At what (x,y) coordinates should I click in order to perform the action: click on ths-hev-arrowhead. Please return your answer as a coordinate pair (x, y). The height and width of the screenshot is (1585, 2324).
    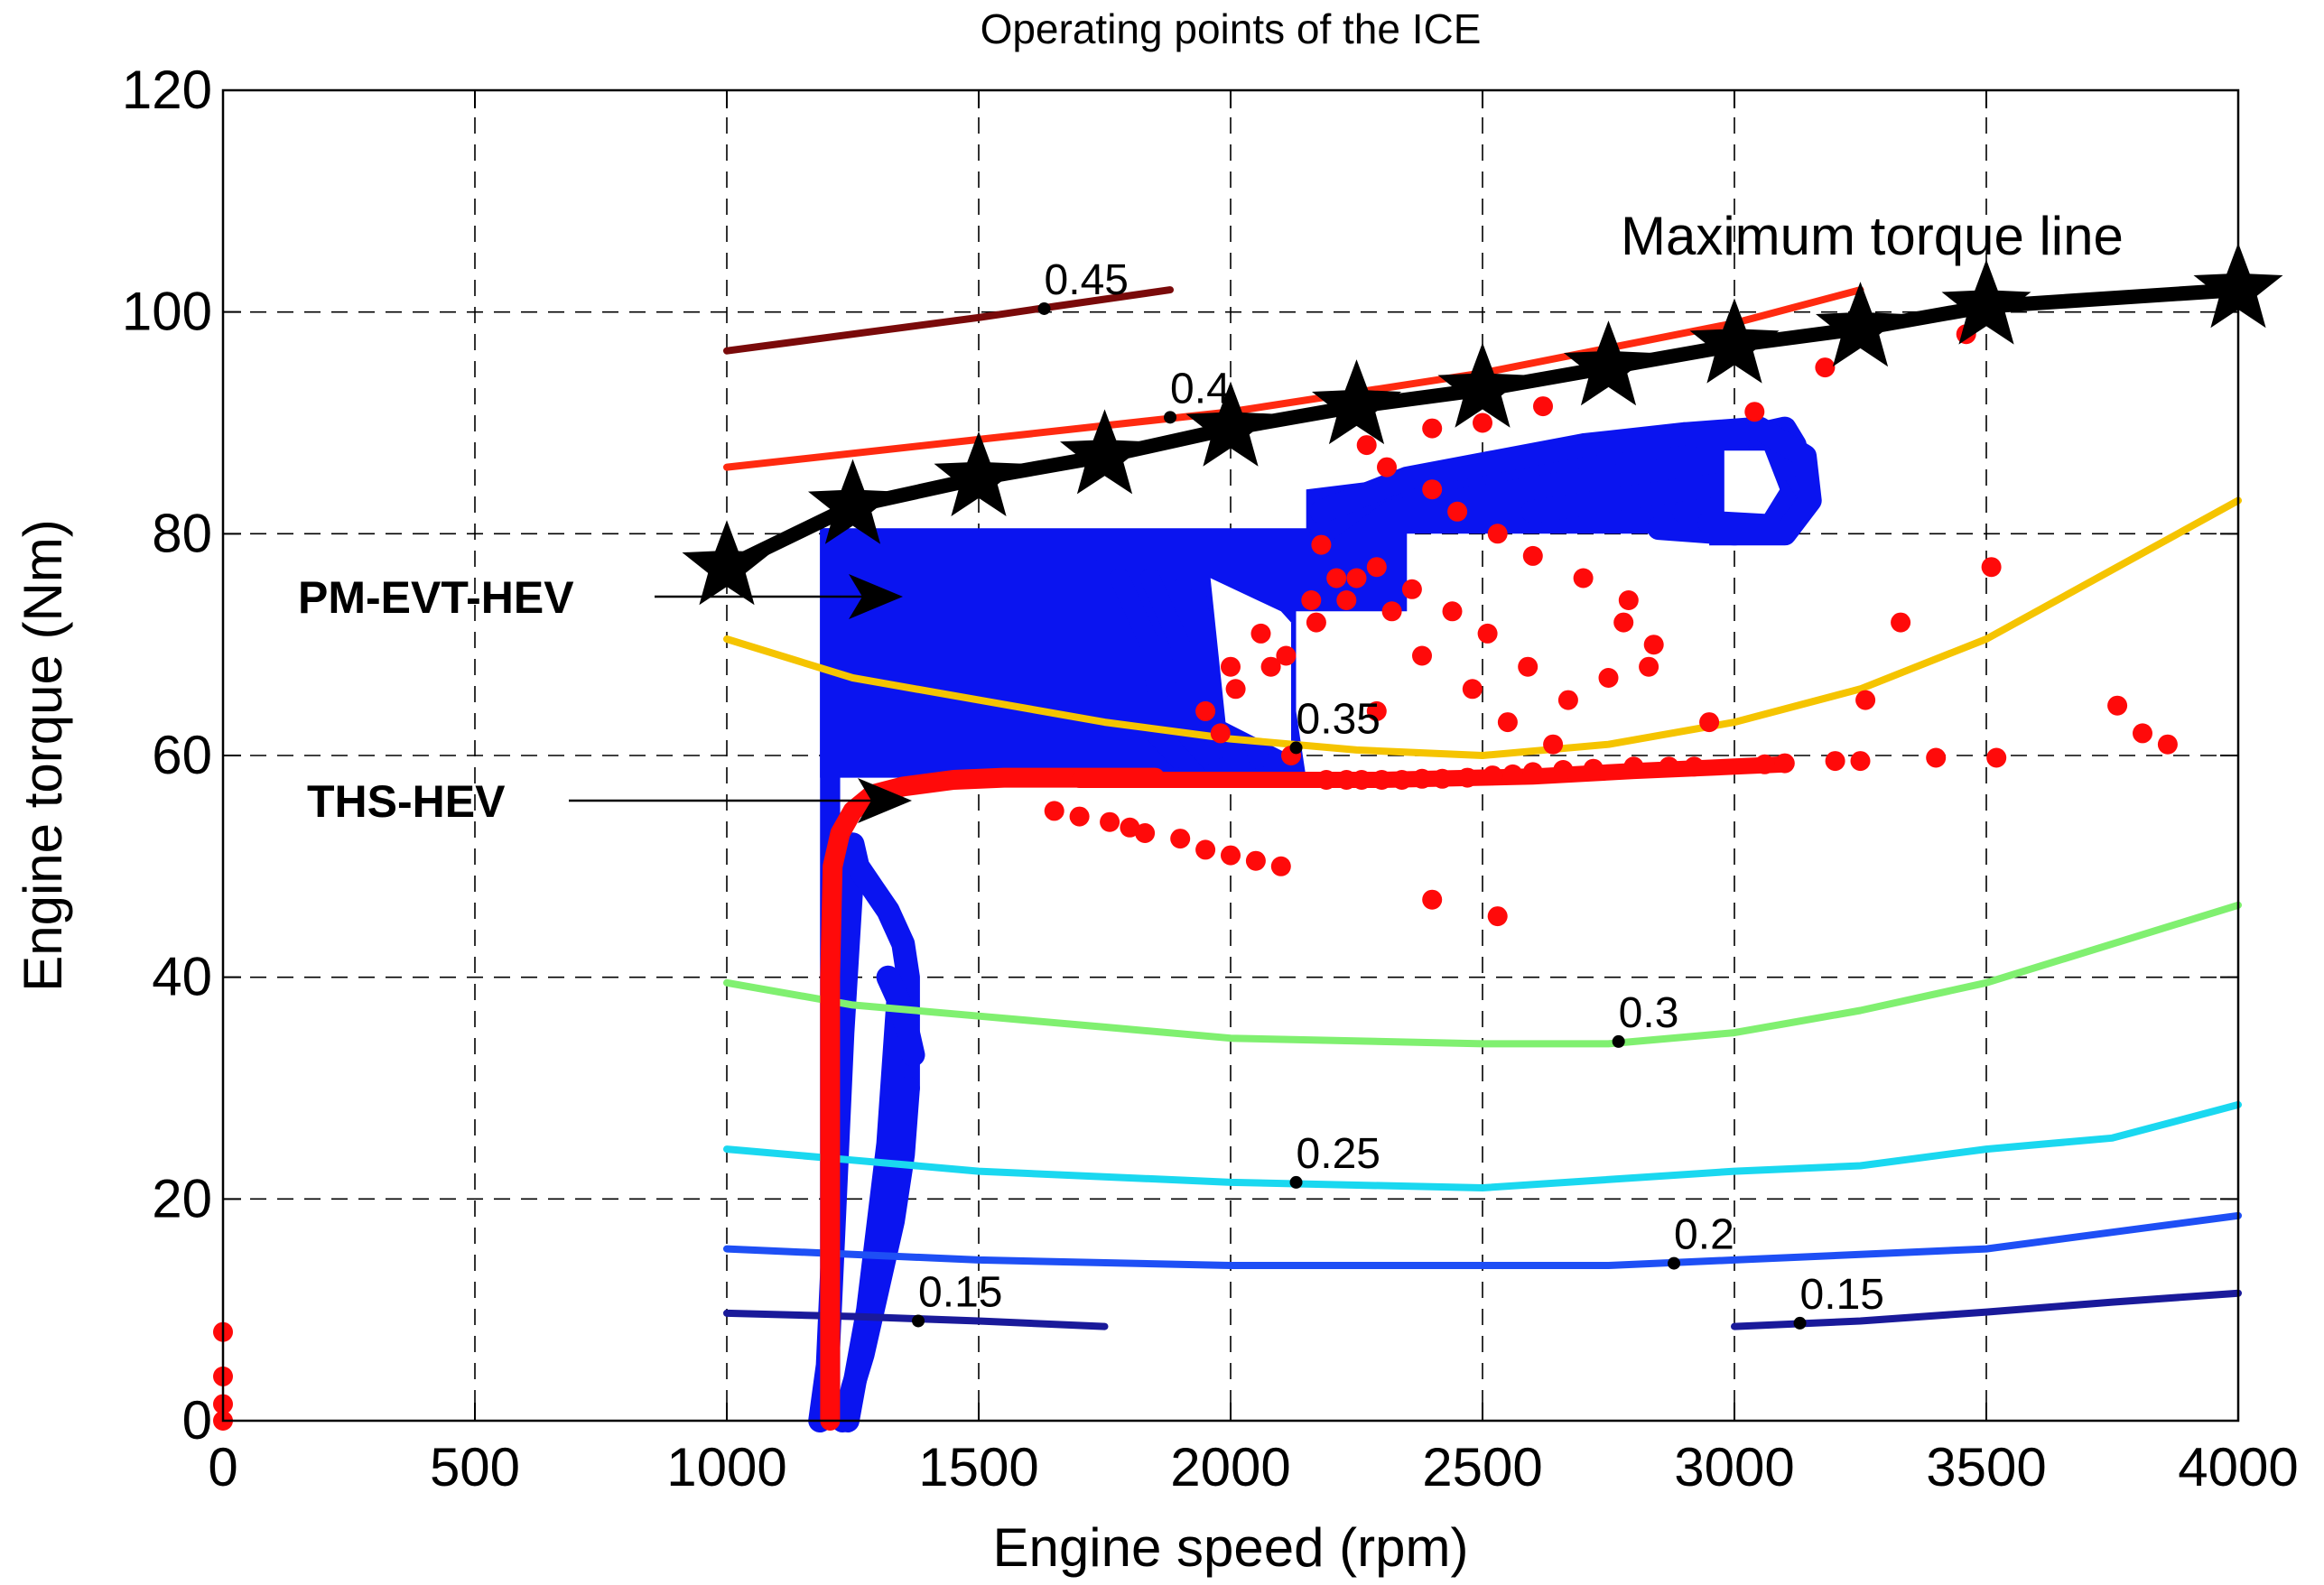
    Looking at the image, I should click on (885, 800).